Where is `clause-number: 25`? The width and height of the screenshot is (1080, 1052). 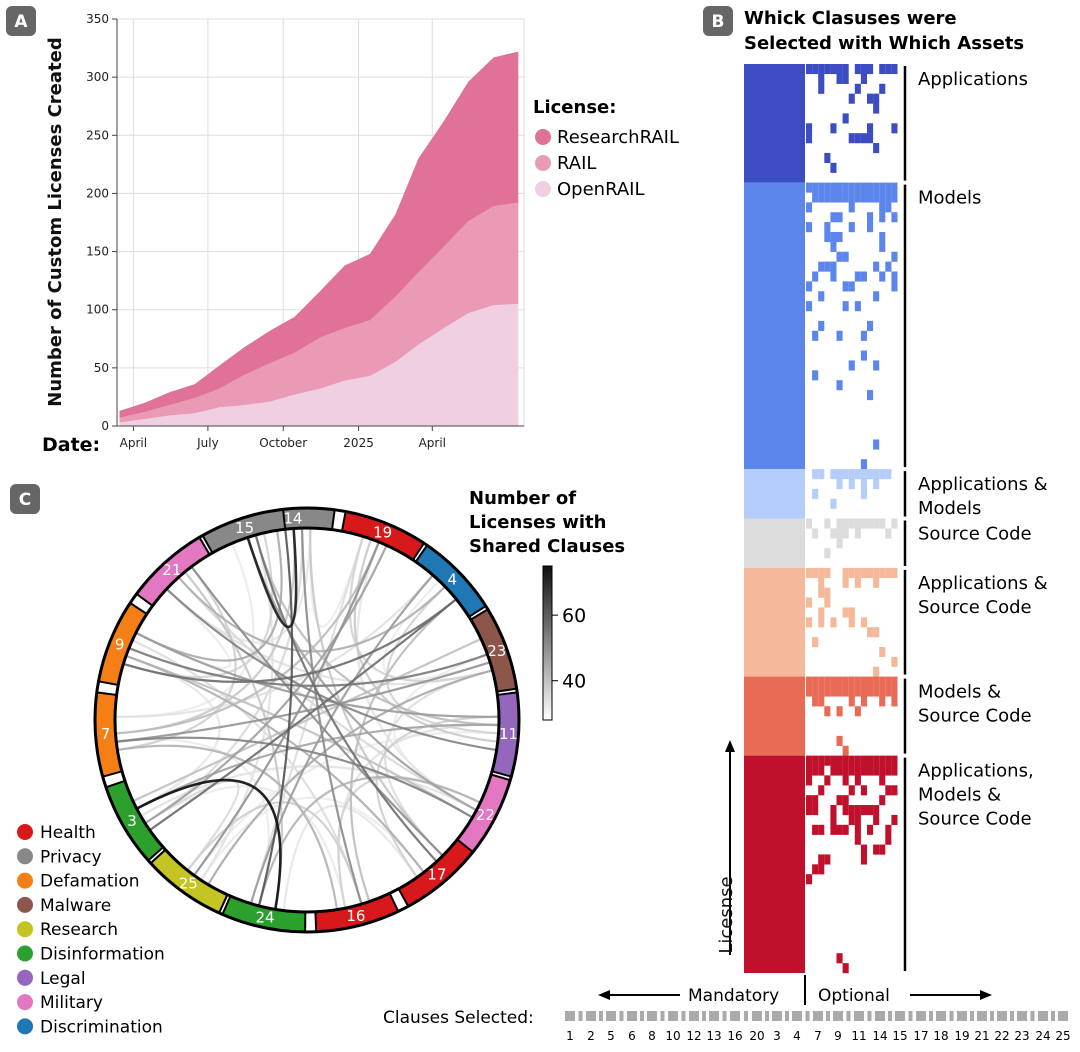
clause-number: 25 is located at coordinates (1062, 1036).